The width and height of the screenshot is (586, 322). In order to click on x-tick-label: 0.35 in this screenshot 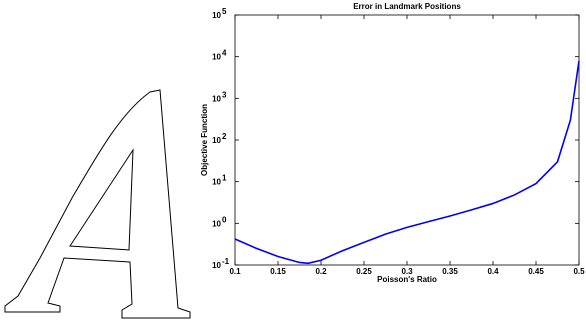, I will do `click(450, 271)`.